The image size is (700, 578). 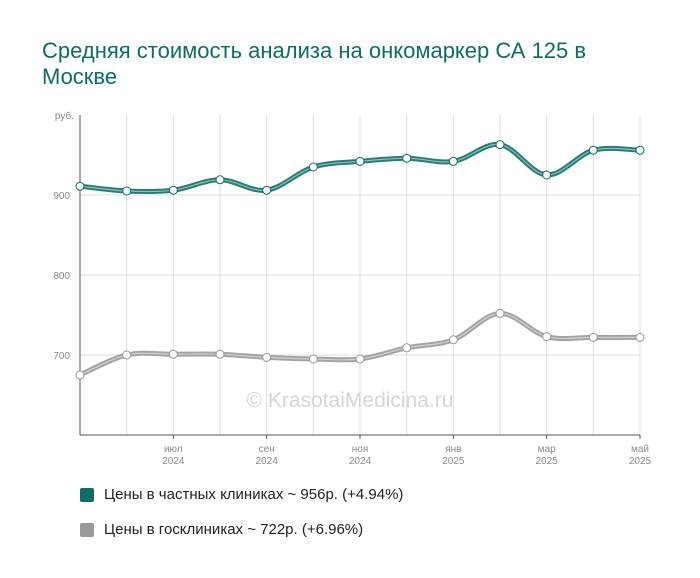 I want to click on x-tick-month: сен, so click(x=267, y=449).